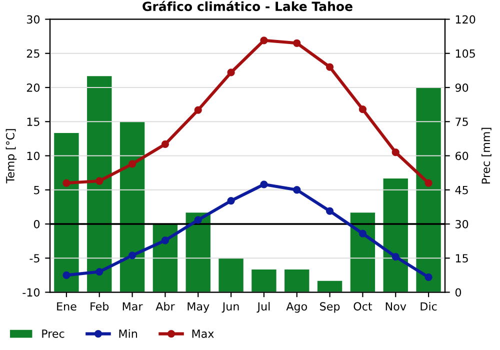  I want to click on legend-label: Prec, so click(53, 334).